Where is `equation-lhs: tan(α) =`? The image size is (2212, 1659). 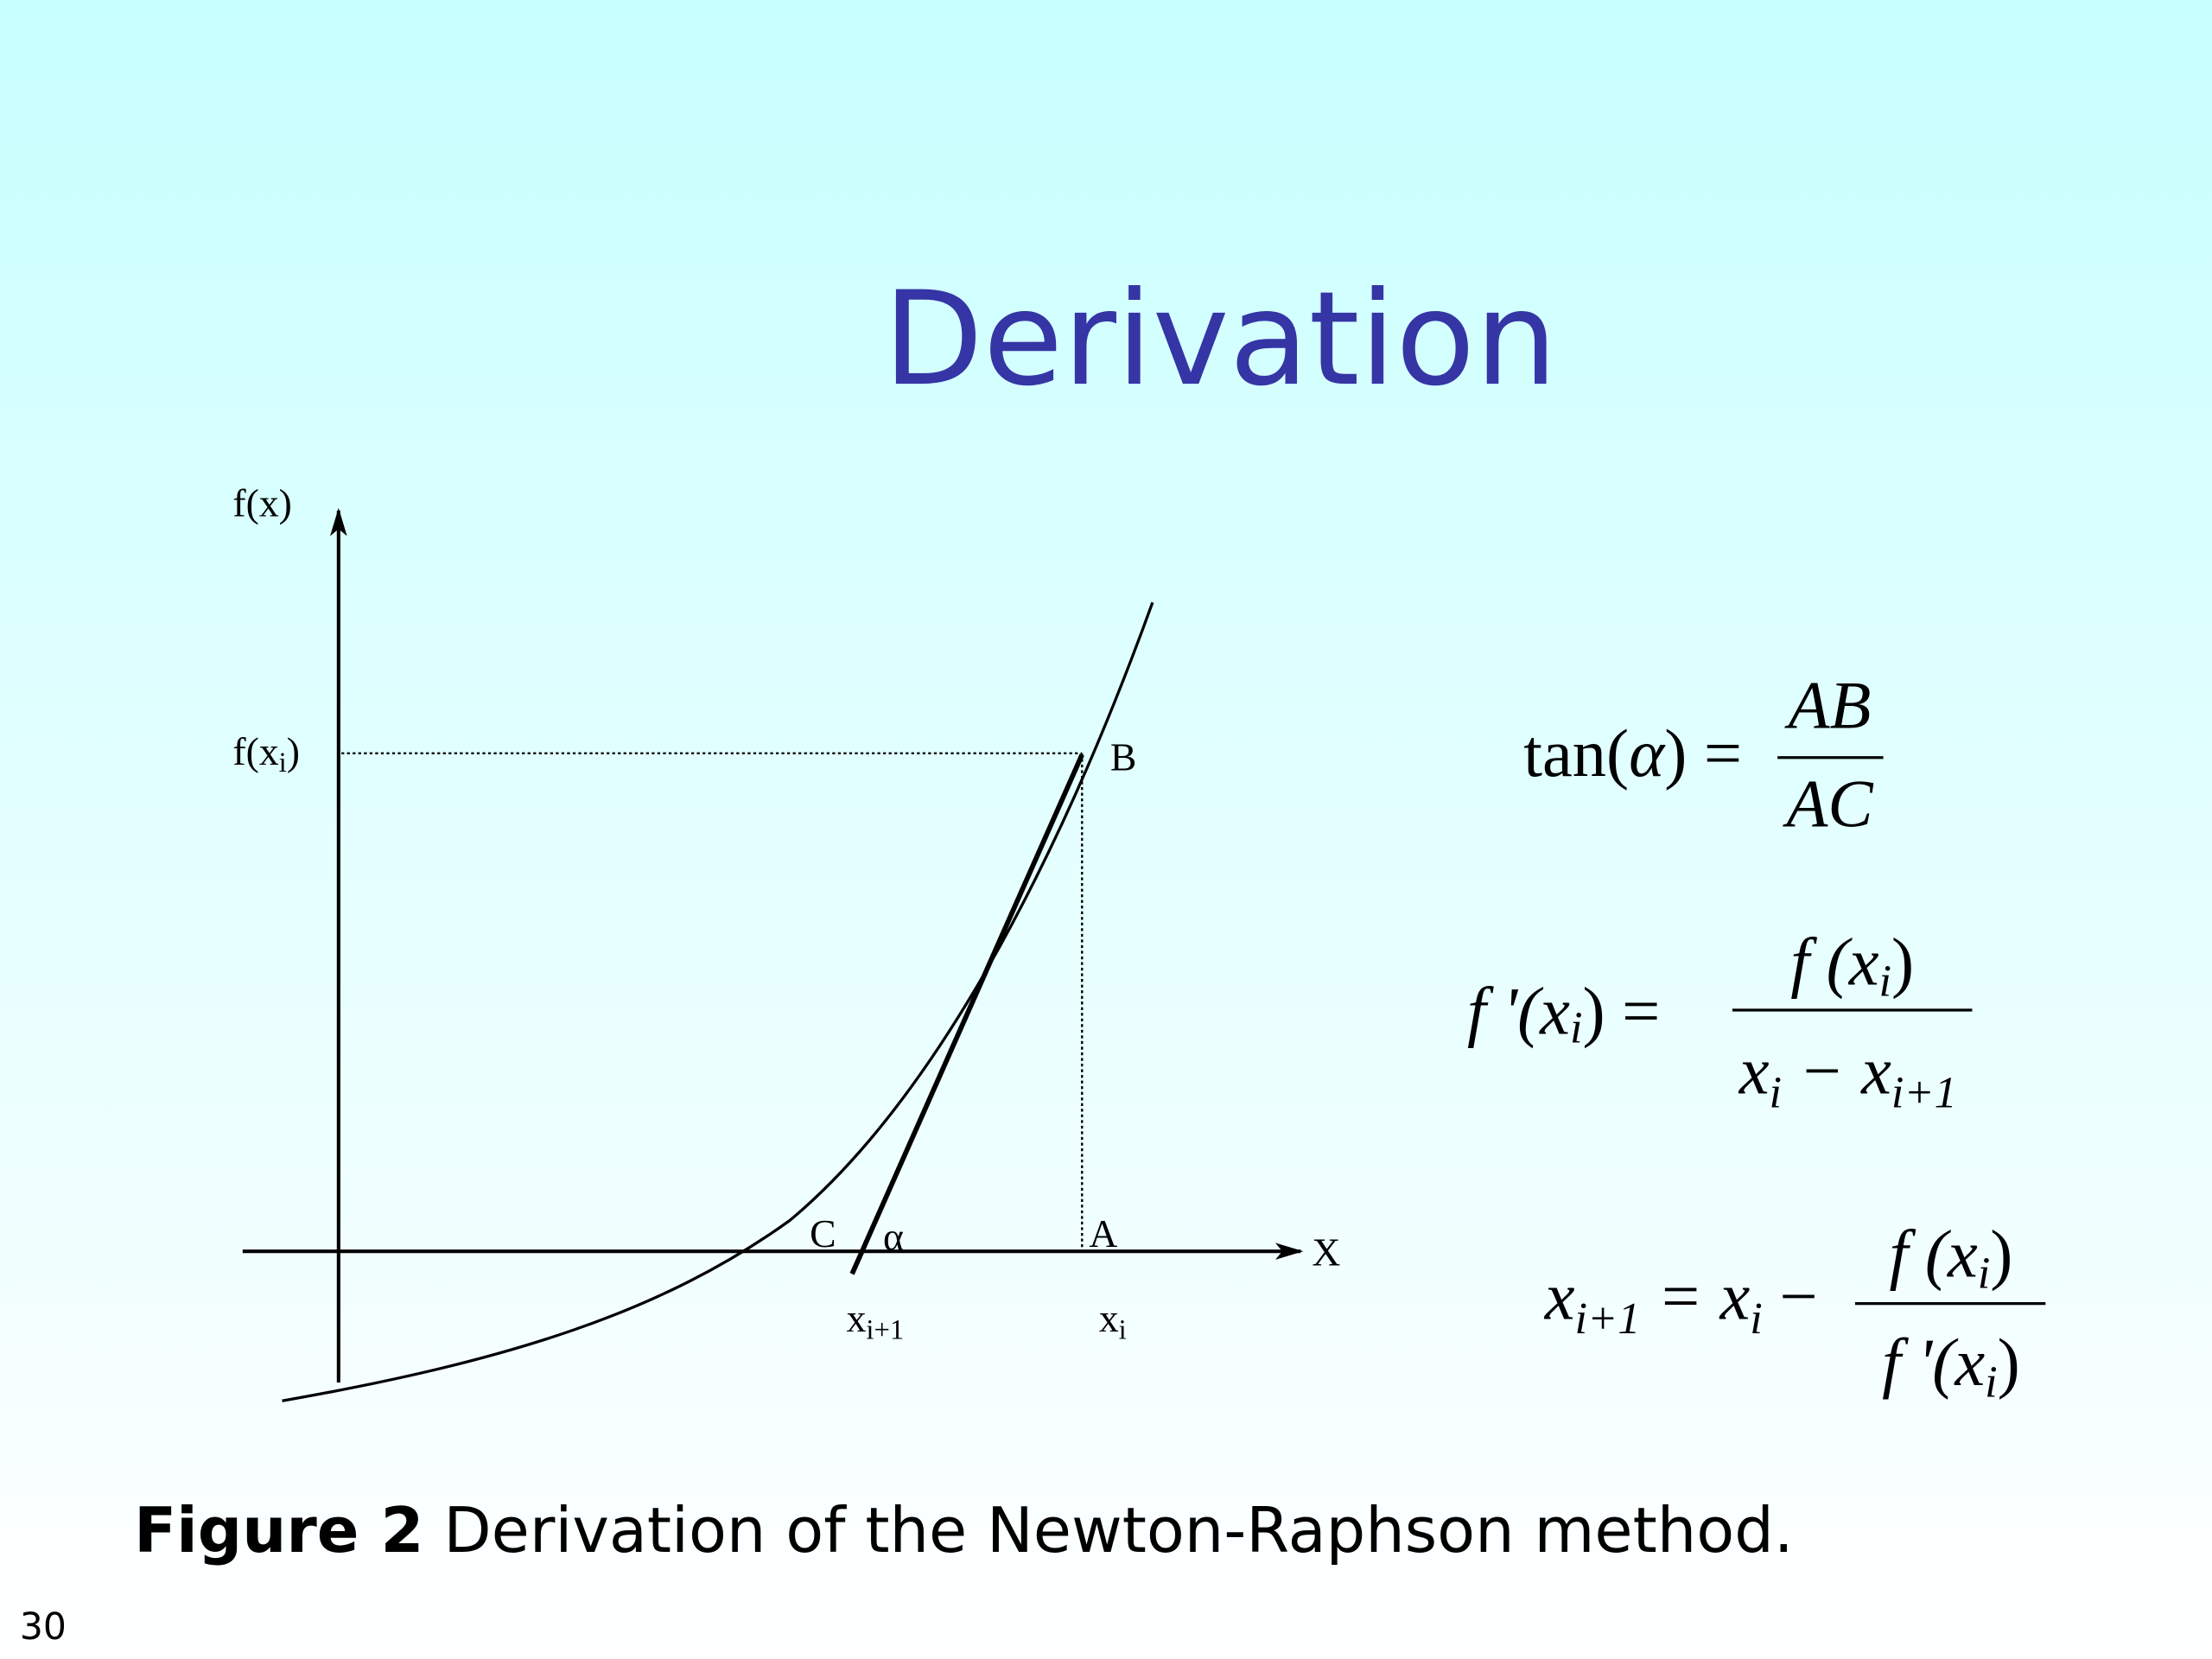
equation-lhs: tan(α) = is located at coordinates (1632, 753).